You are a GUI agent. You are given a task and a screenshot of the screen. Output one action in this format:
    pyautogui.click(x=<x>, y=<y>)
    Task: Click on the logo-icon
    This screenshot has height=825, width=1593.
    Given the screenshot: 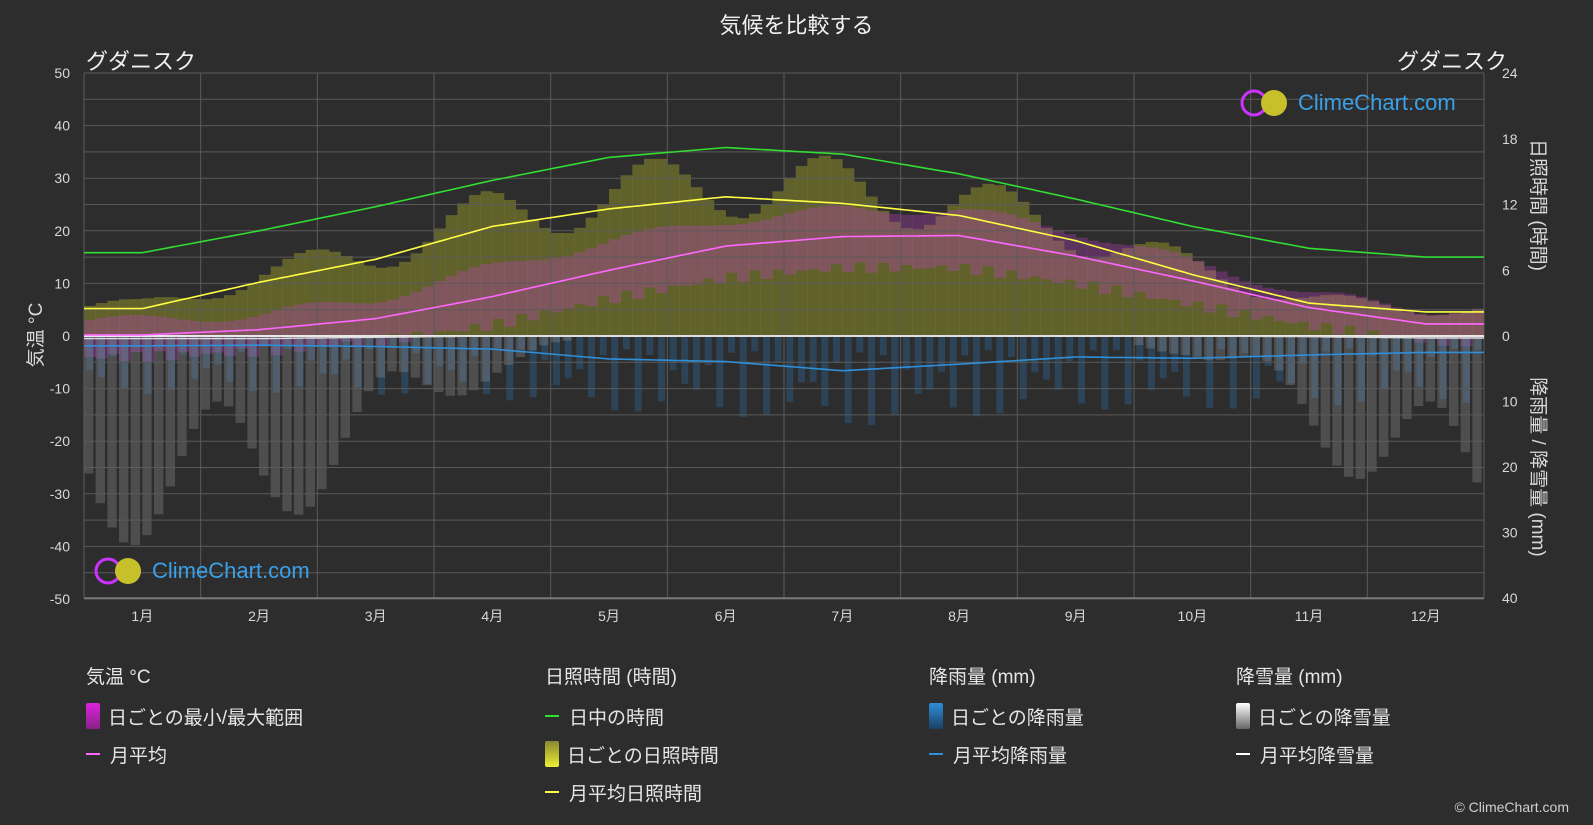 What is the action you would take?
    pyautogui.click(x=1263, y=103)
    